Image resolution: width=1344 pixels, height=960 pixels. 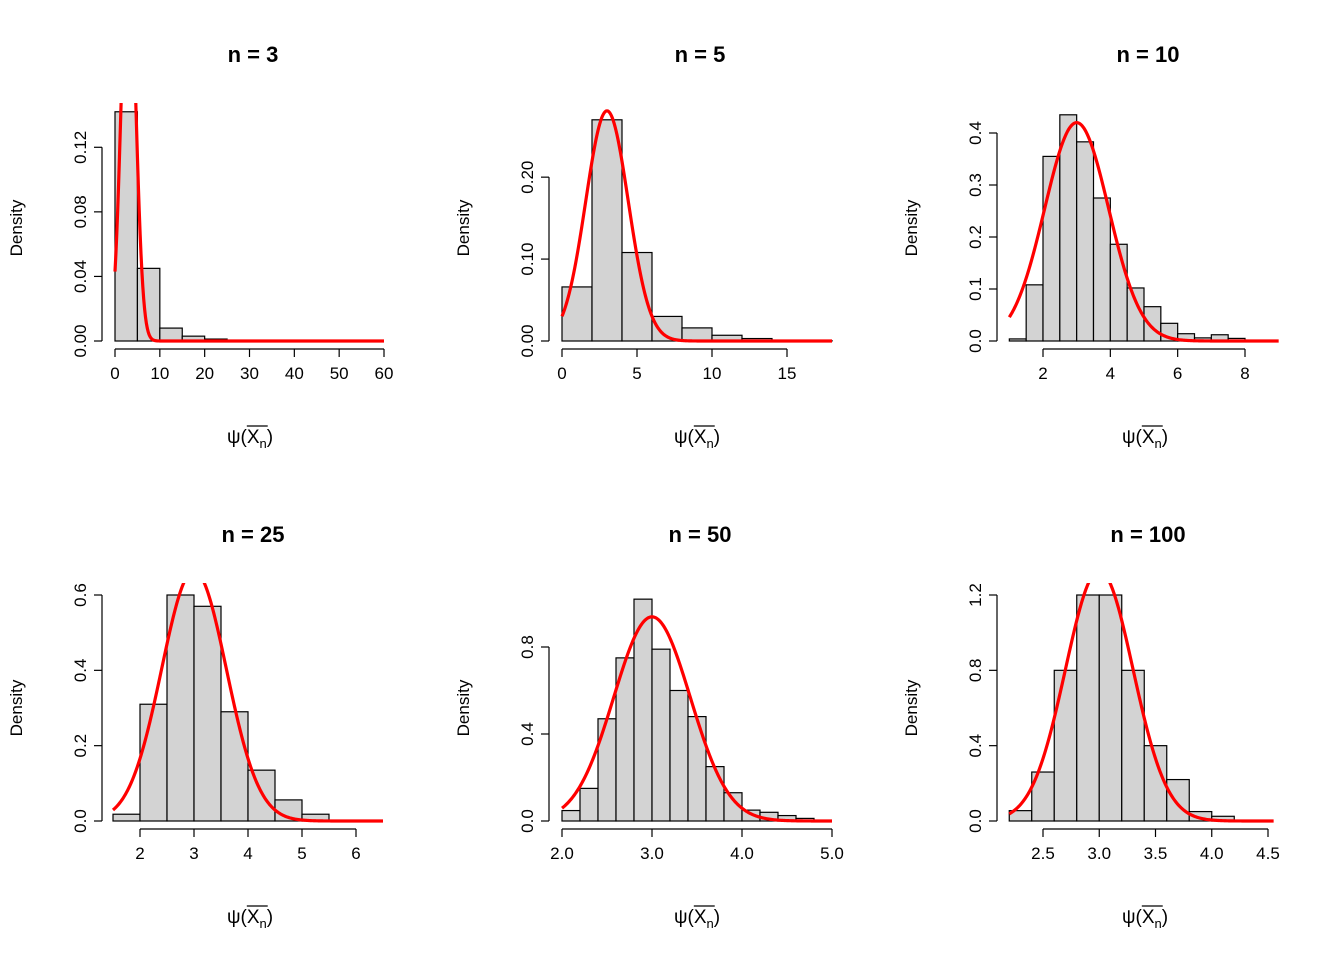 I want to click on x-tick-label: 3.5, so click(x=1156, y=853).